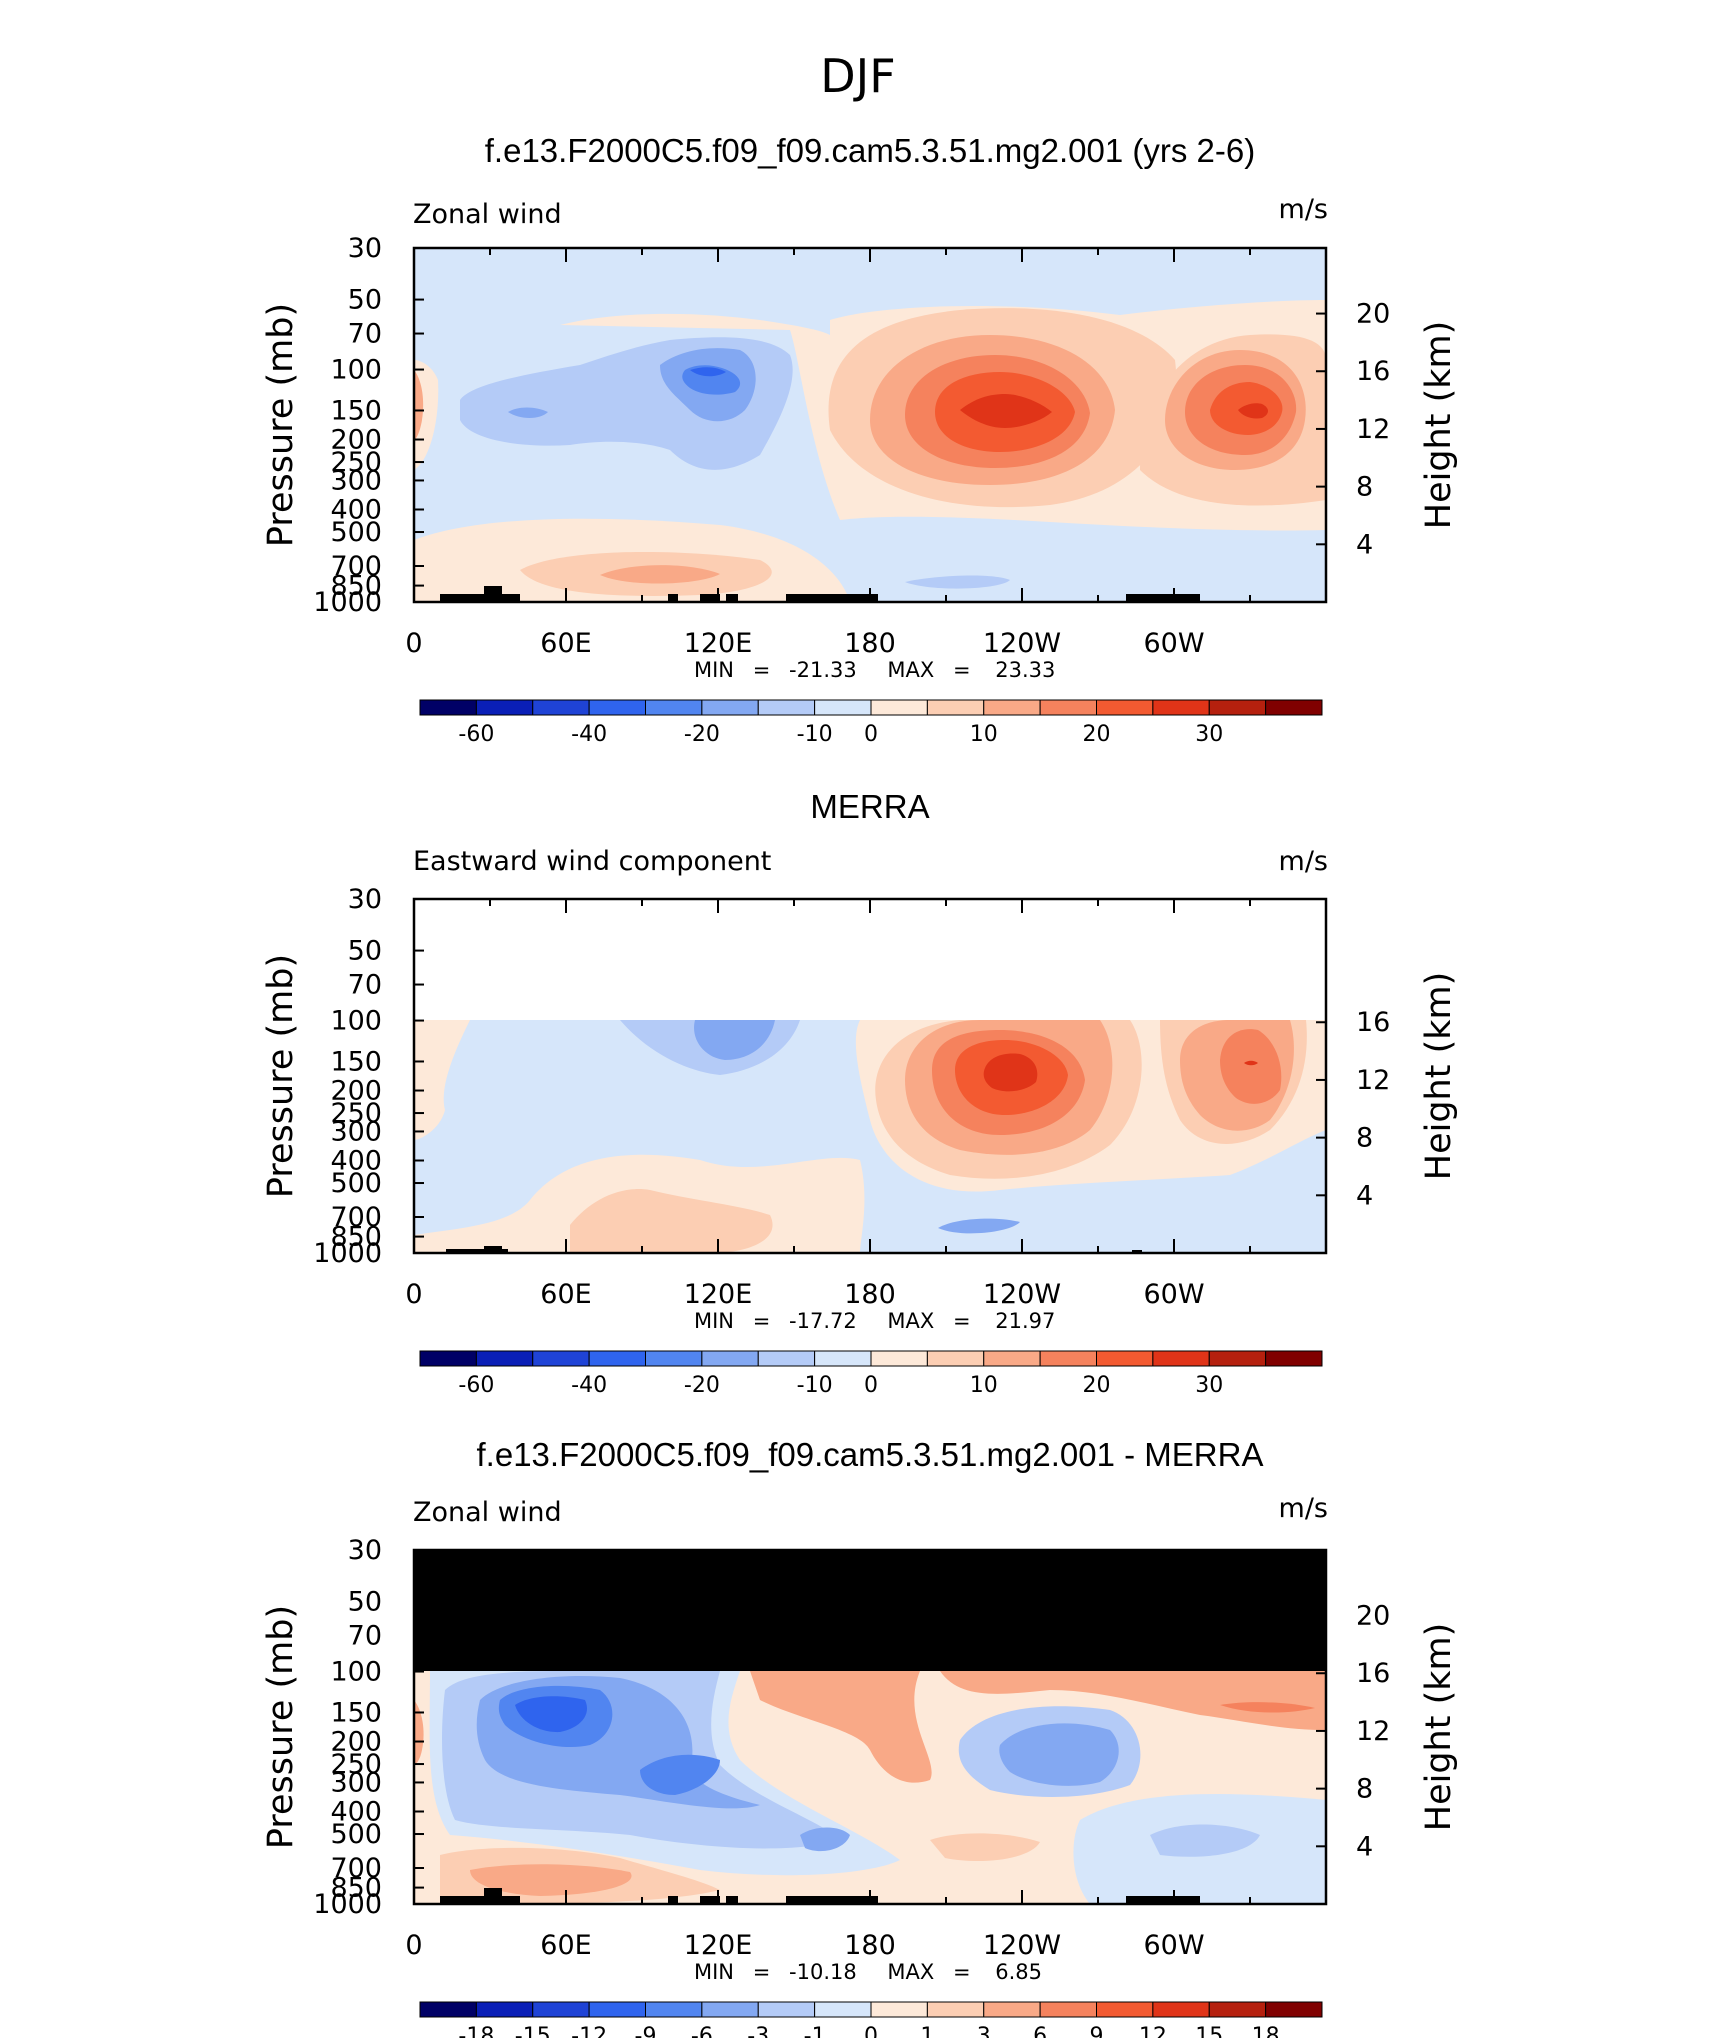 This screenshot has height=2038, width=1710. What do you see at coordinates (1439, 425) in the screenshot?
I see `y2-axis-title: Height (km)` at bounding box center [1439, 425].